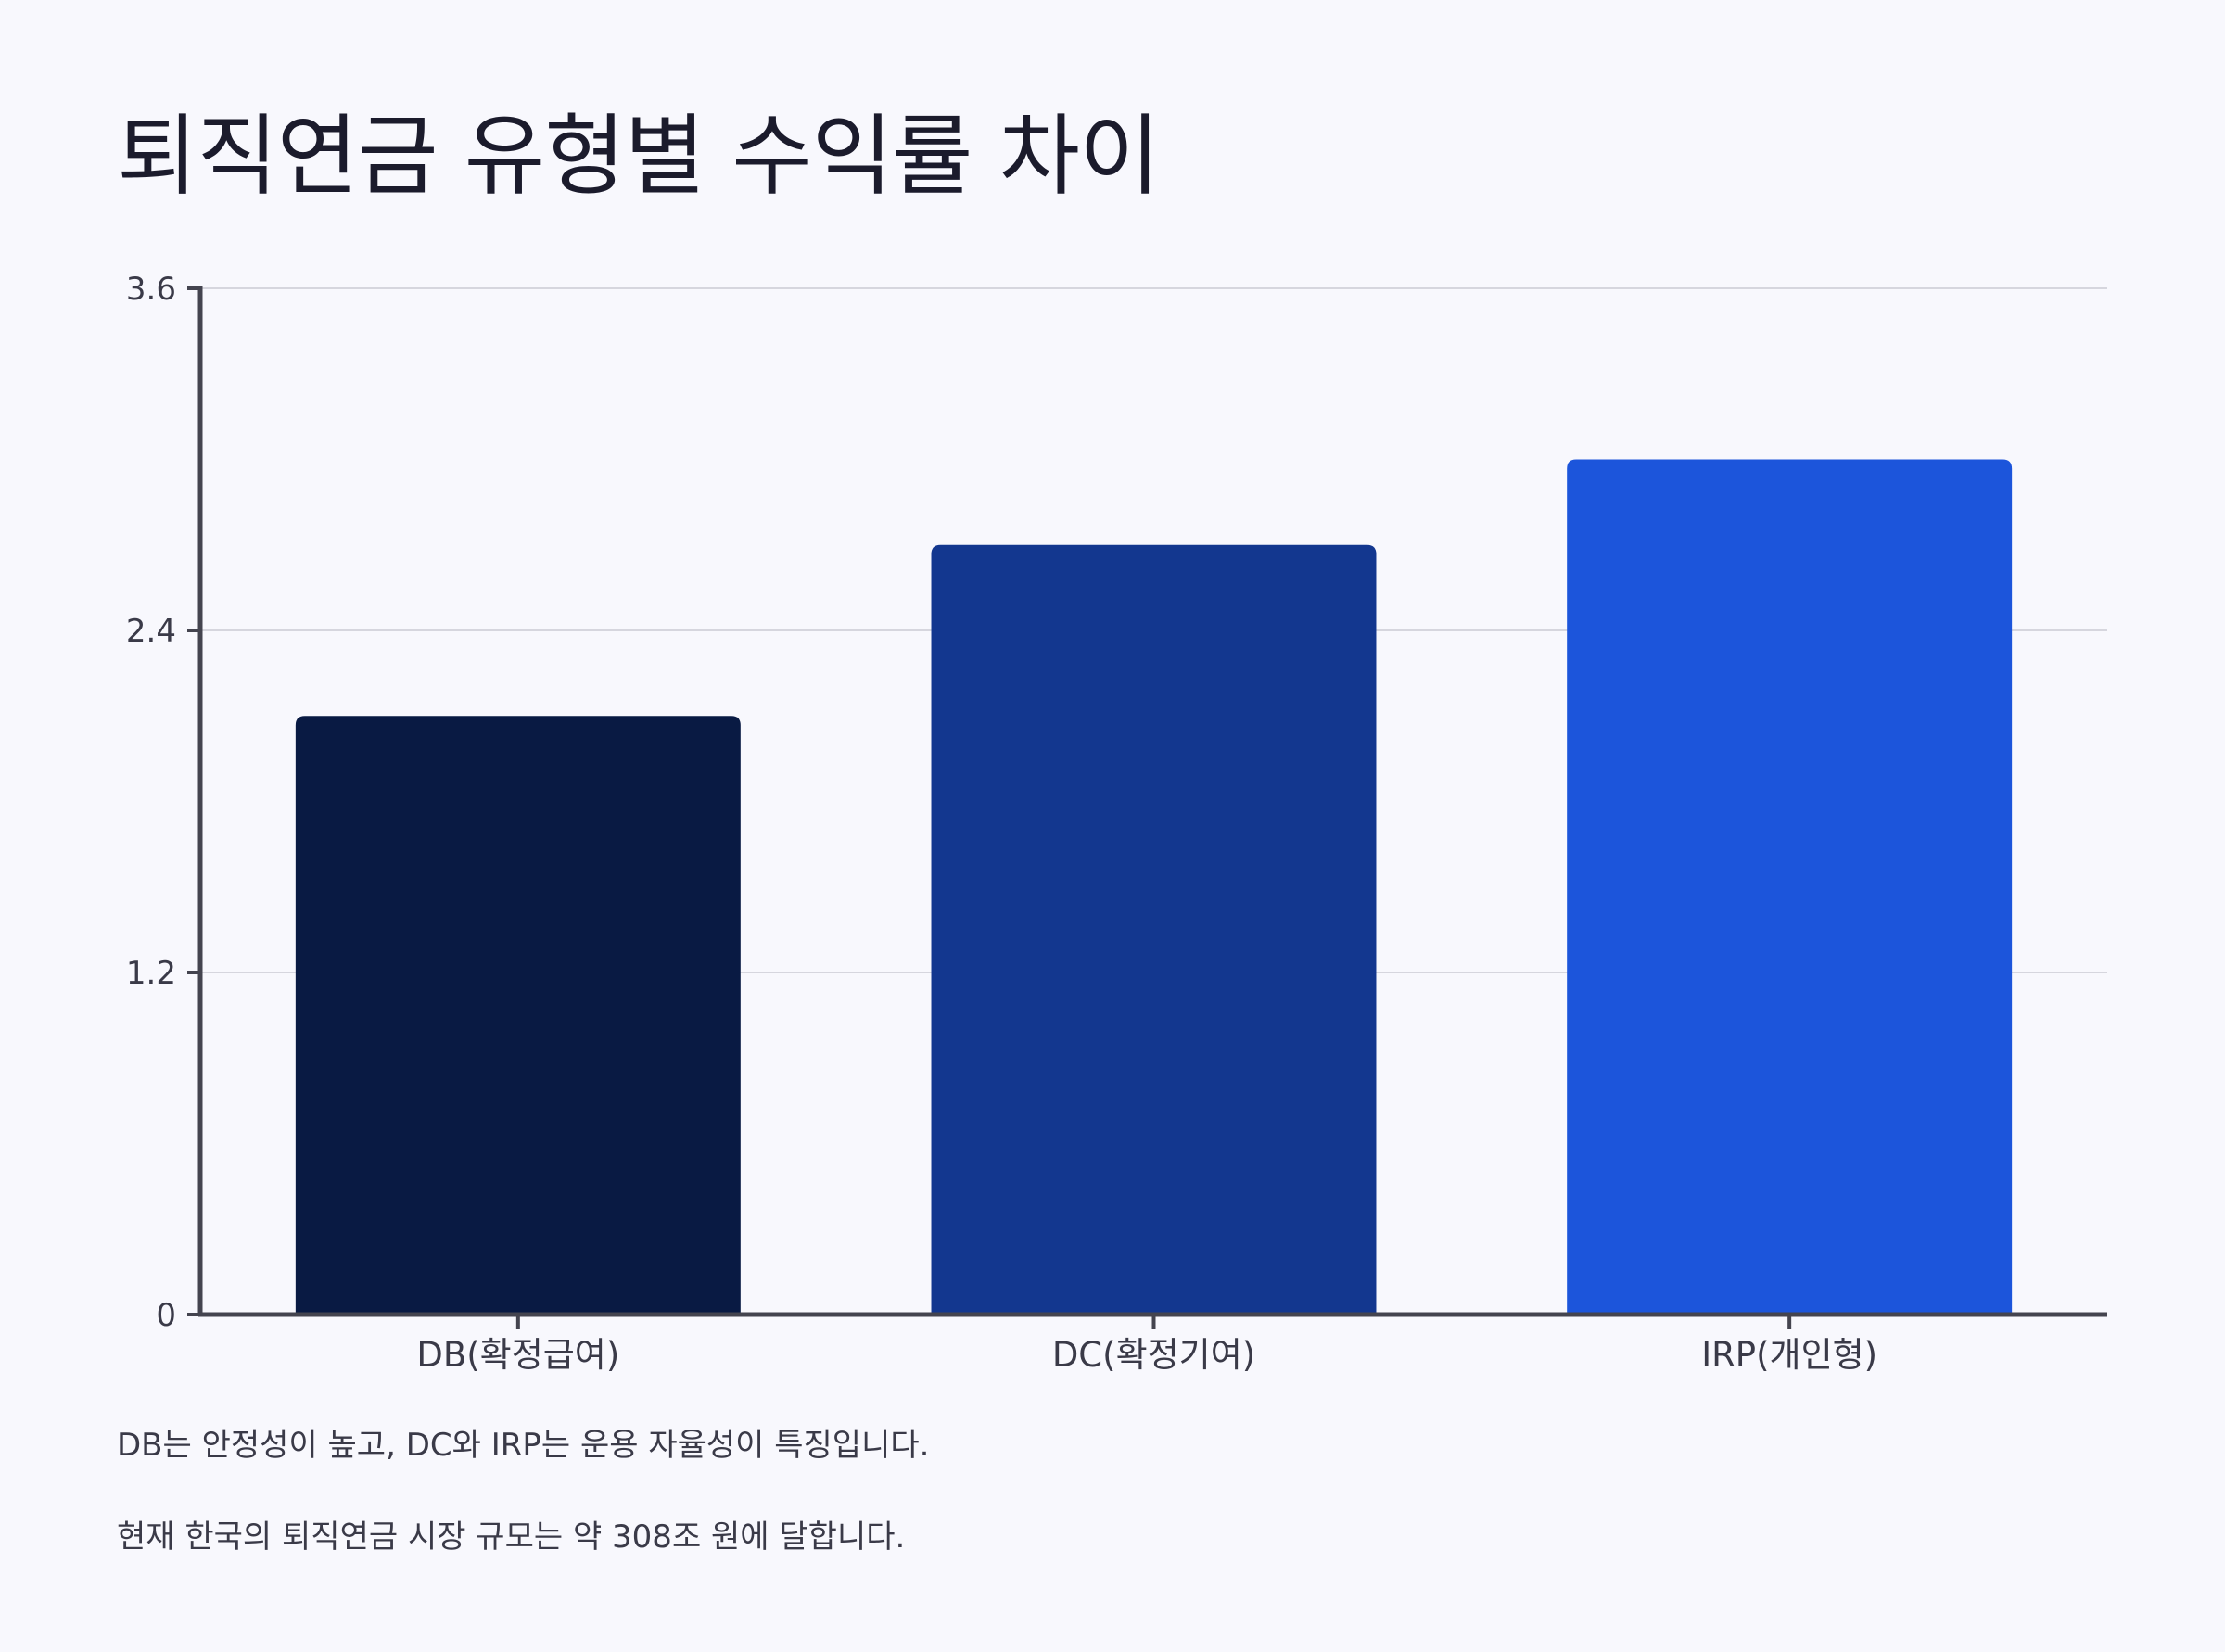  Describe the element at coordinates (517, 1355) in the screenshot. I see `x-tick-label: DB(확정급여)` at that location.